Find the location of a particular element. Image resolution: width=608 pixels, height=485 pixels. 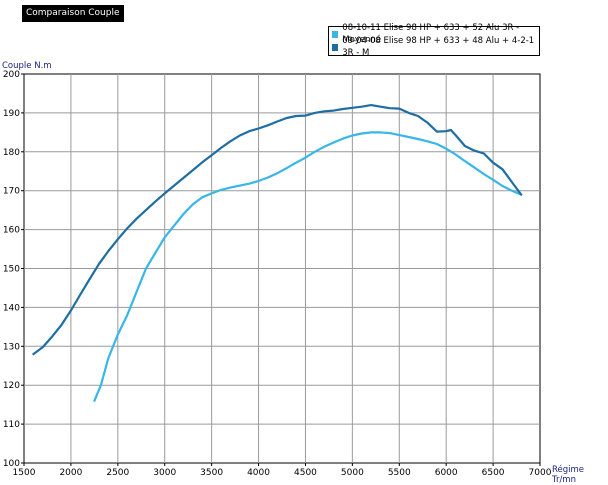

y-tick-label: 130 is located at coordinates (11, 347).